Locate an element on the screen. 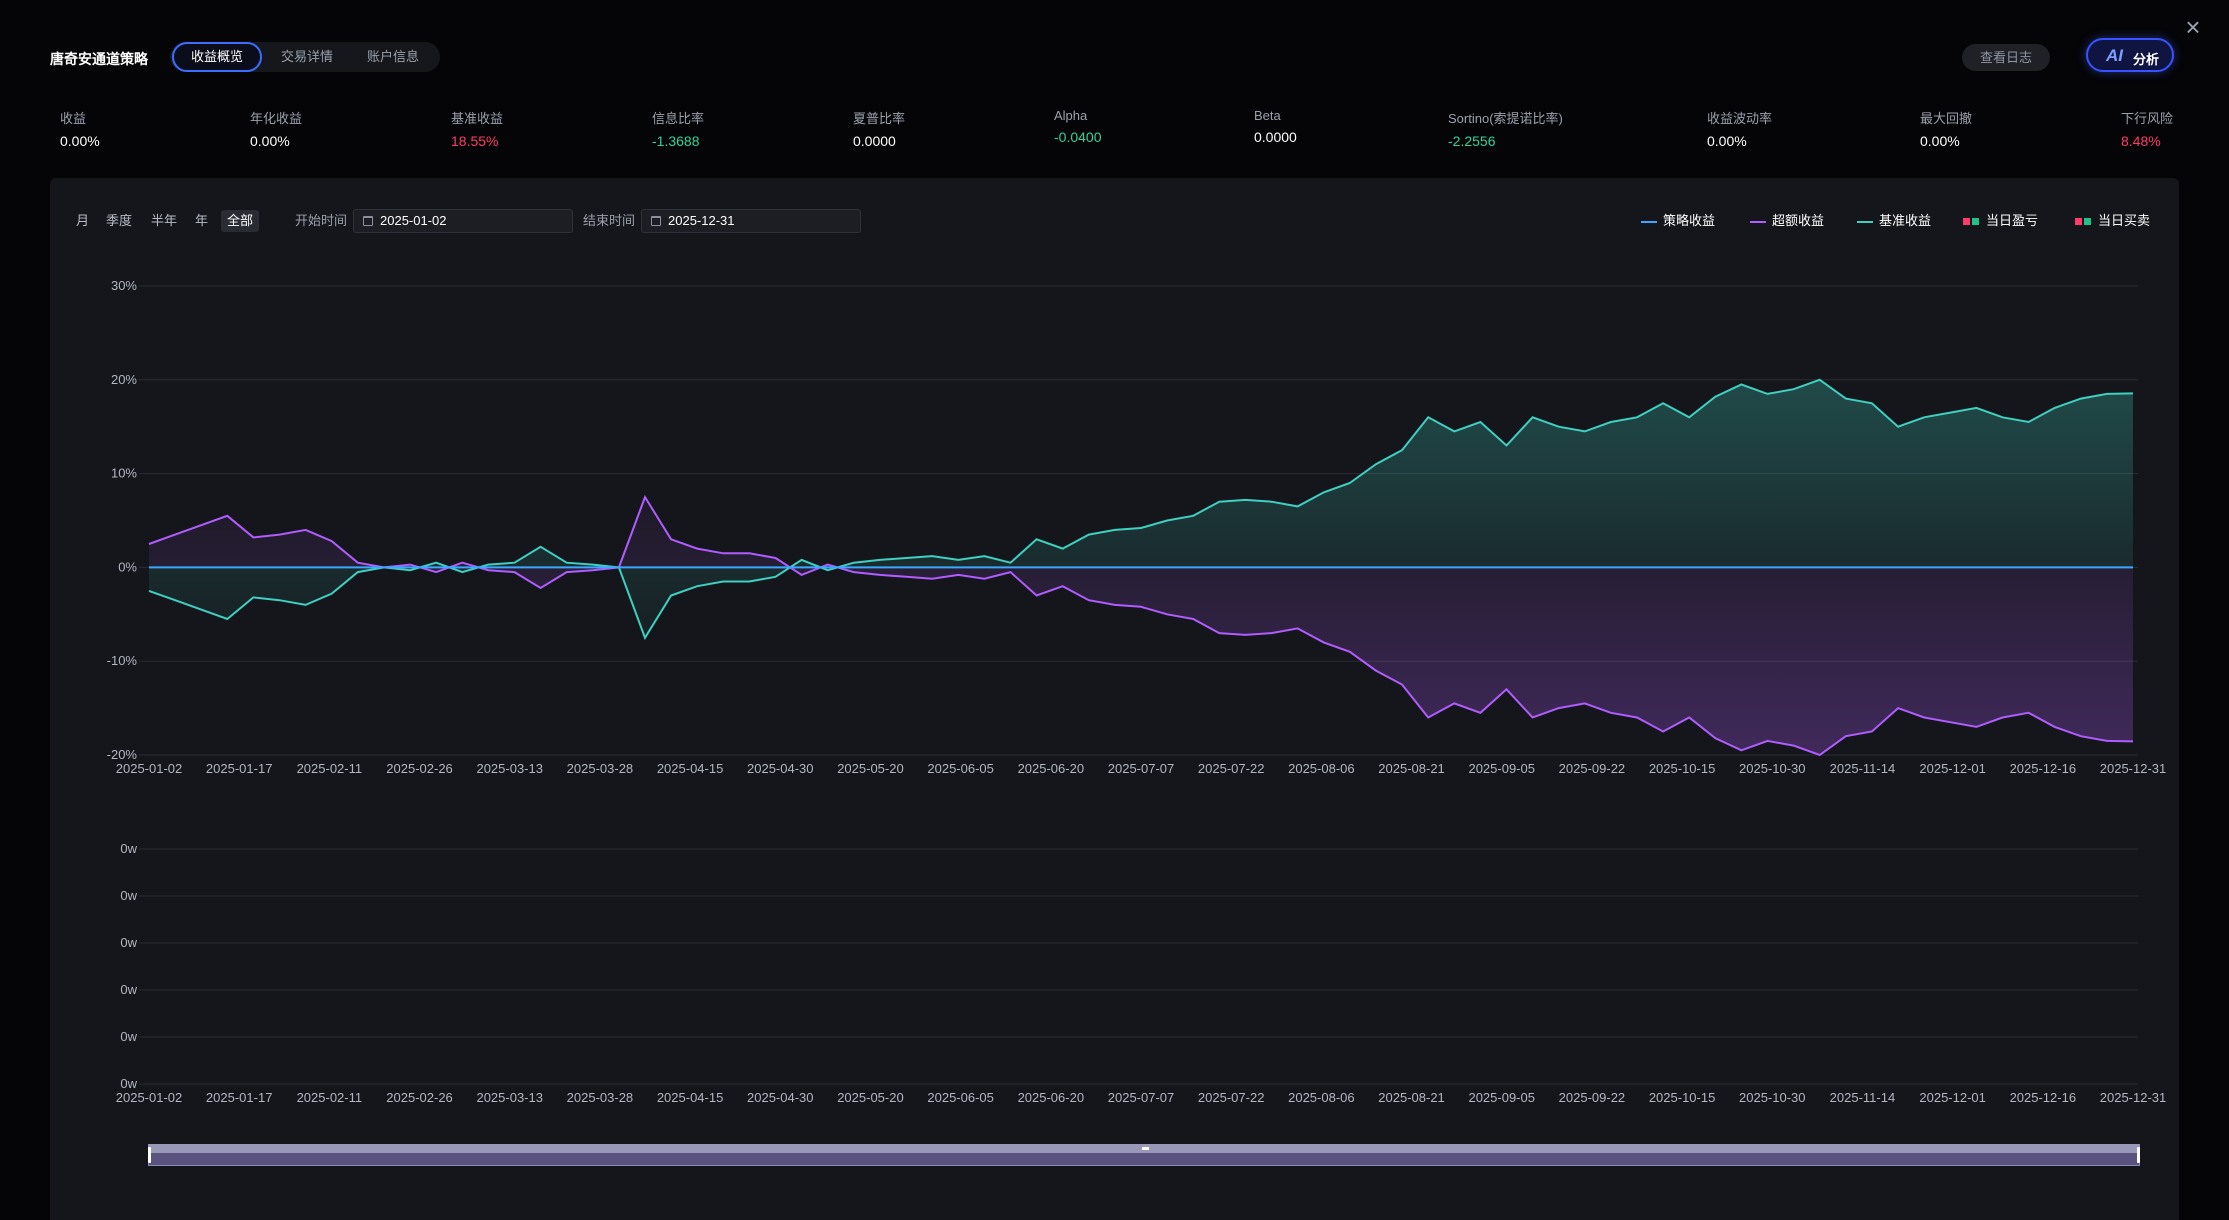 Image resolution: width=2229 pixels, height=1220 pixels. y-tick-label: -10% is located at coordinates (122, 660).